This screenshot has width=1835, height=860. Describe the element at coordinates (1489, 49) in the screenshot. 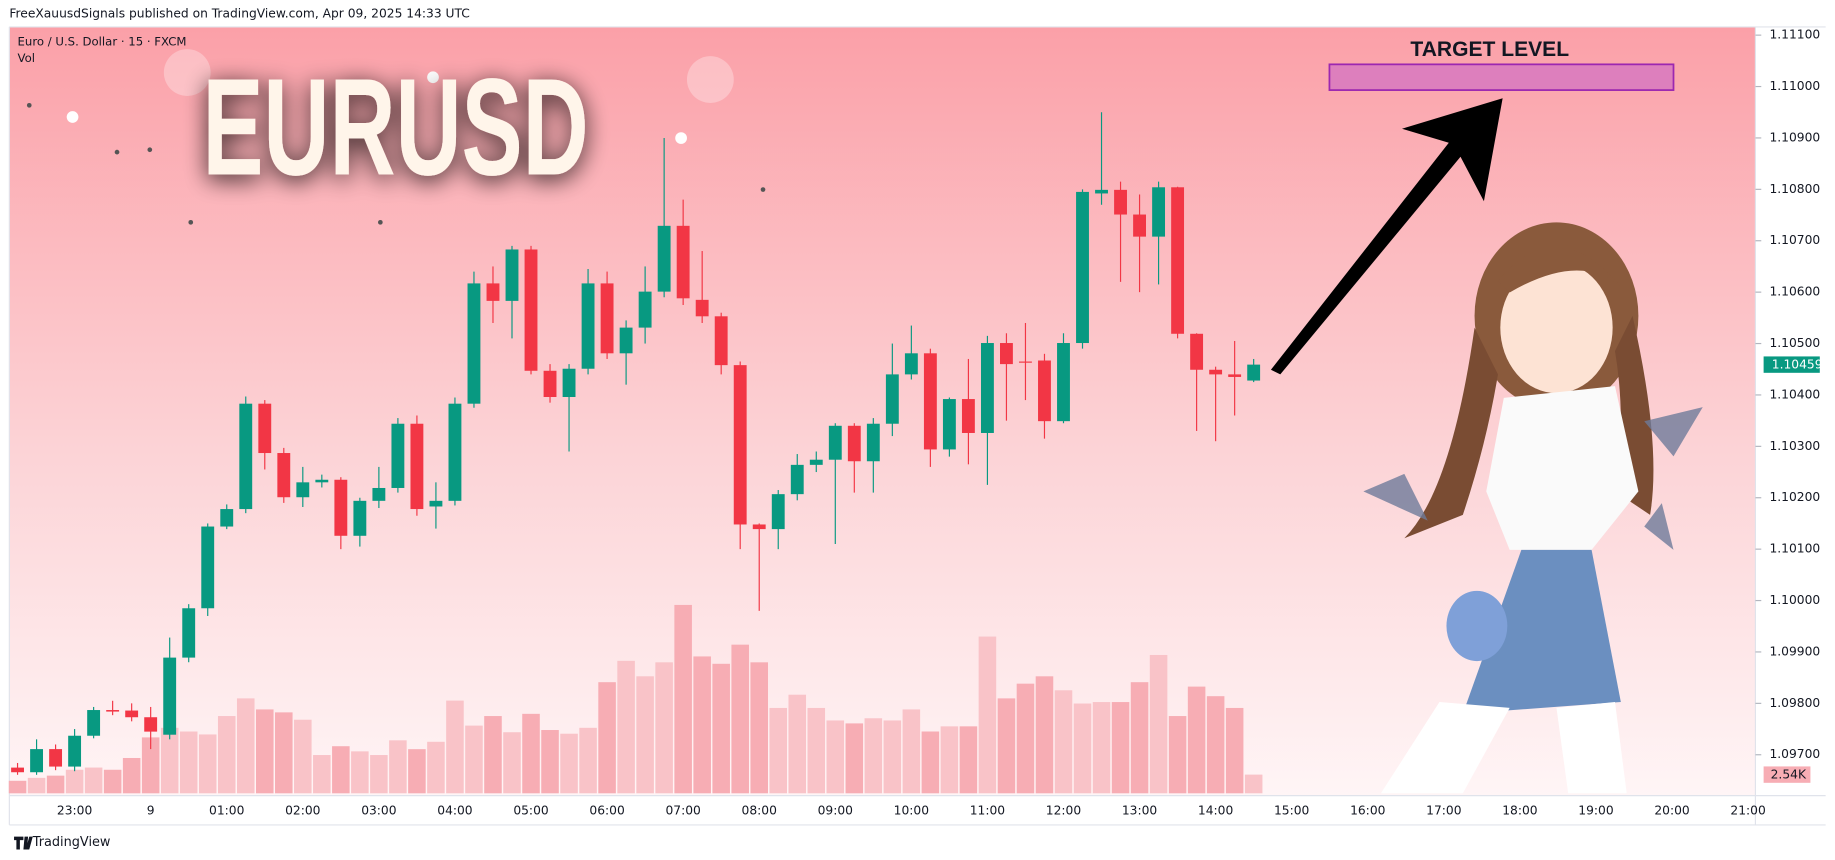

I see `annotation: TARGET LEVEL` at that location.